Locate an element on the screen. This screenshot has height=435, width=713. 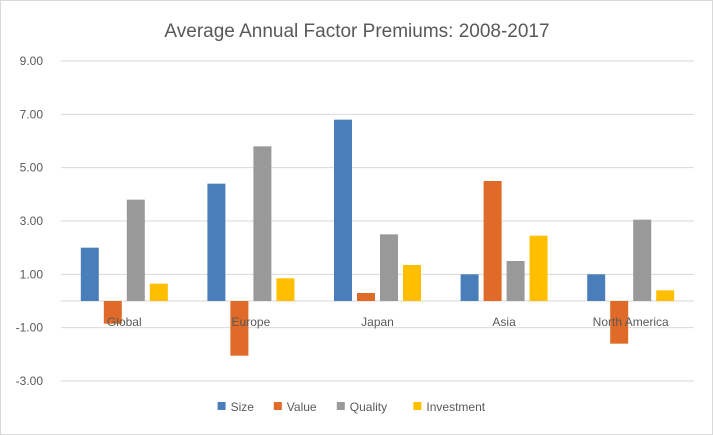
bar-investment-north-america is located at coordinates (665, 295).